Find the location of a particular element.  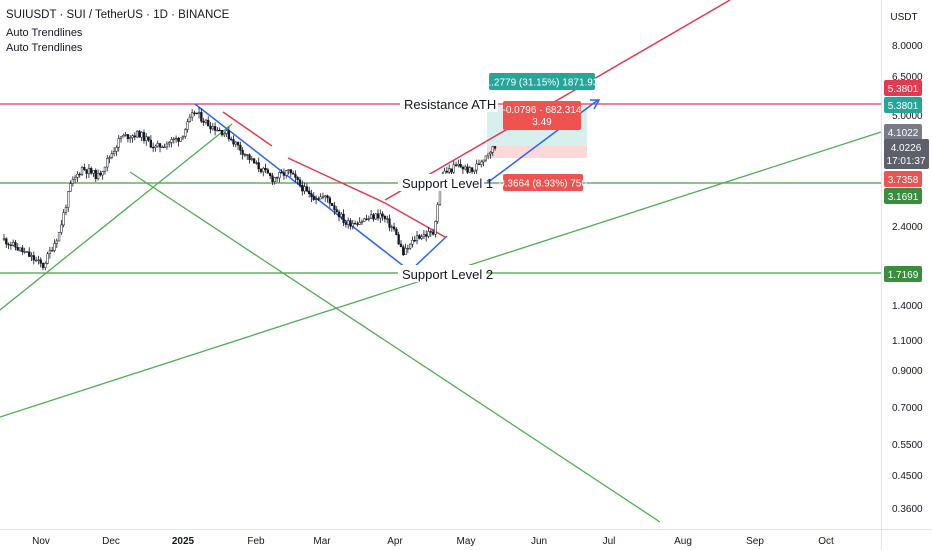

resistance-green-price: 5.3801 is located at coordinates (903, 106).